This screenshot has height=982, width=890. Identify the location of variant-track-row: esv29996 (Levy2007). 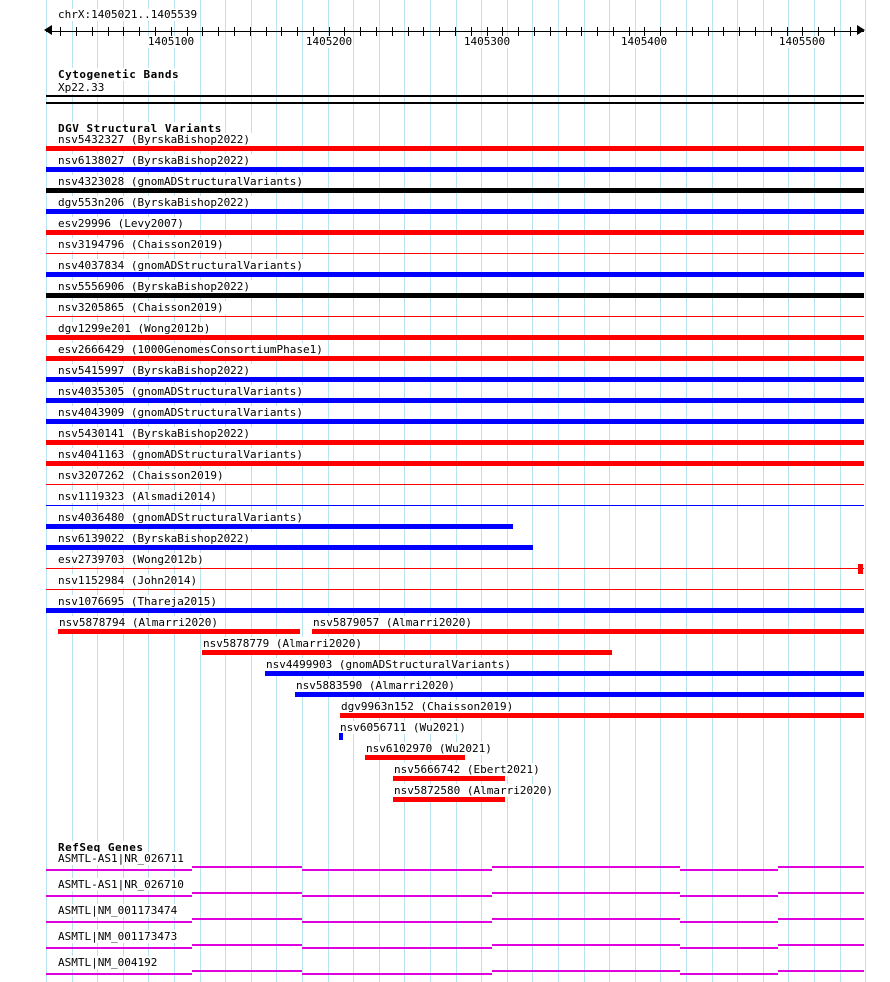
(445, 227).